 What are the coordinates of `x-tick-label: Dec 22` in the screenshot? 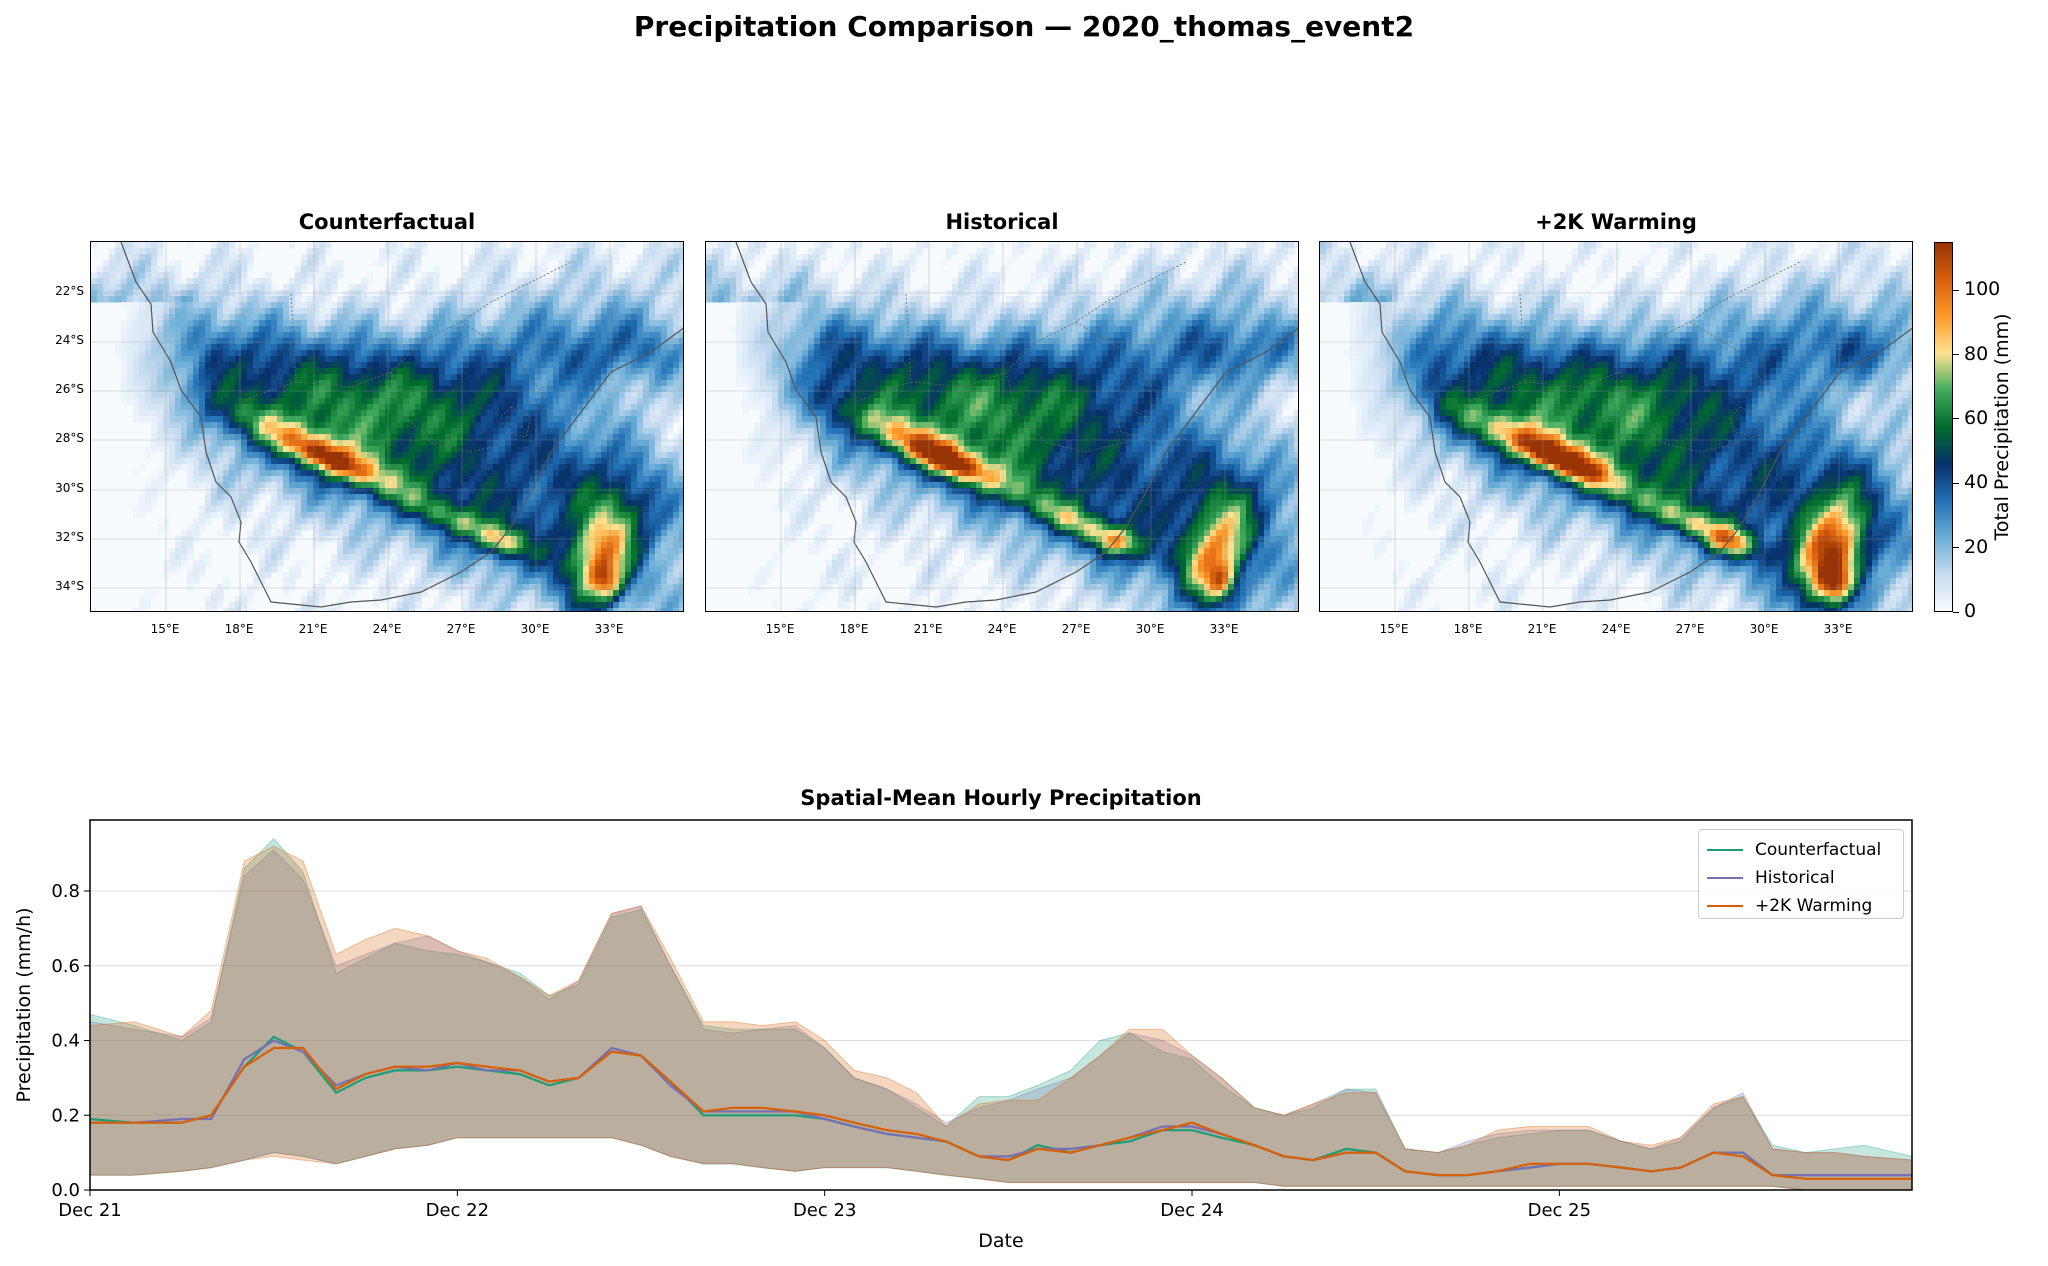 It's located at (457, 1210).